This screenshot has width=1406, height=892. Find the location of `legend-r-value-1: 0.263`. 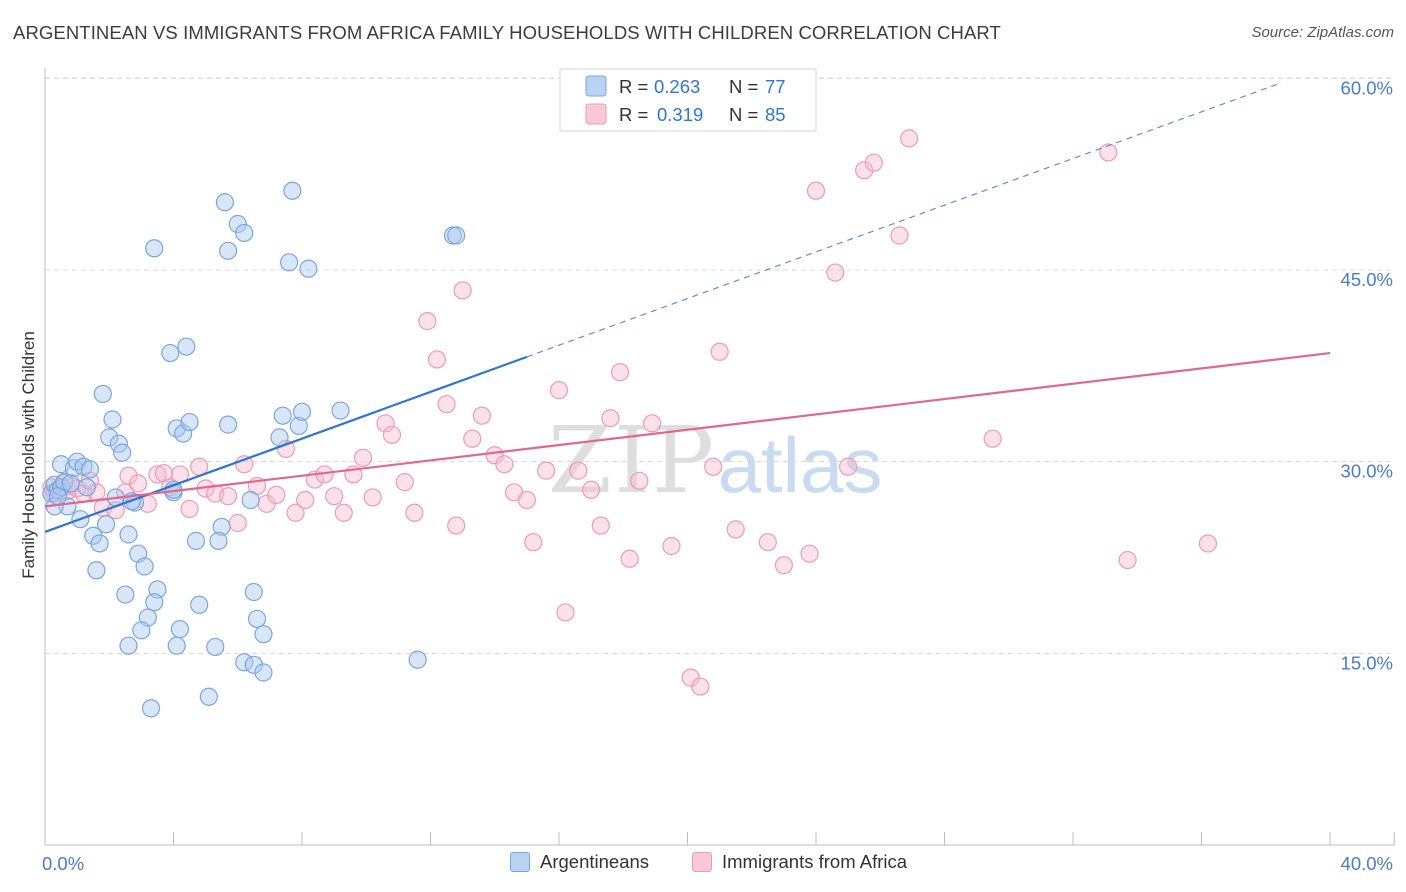

legend-r-value-1: 0.263 is located at coordinates (677, 86).